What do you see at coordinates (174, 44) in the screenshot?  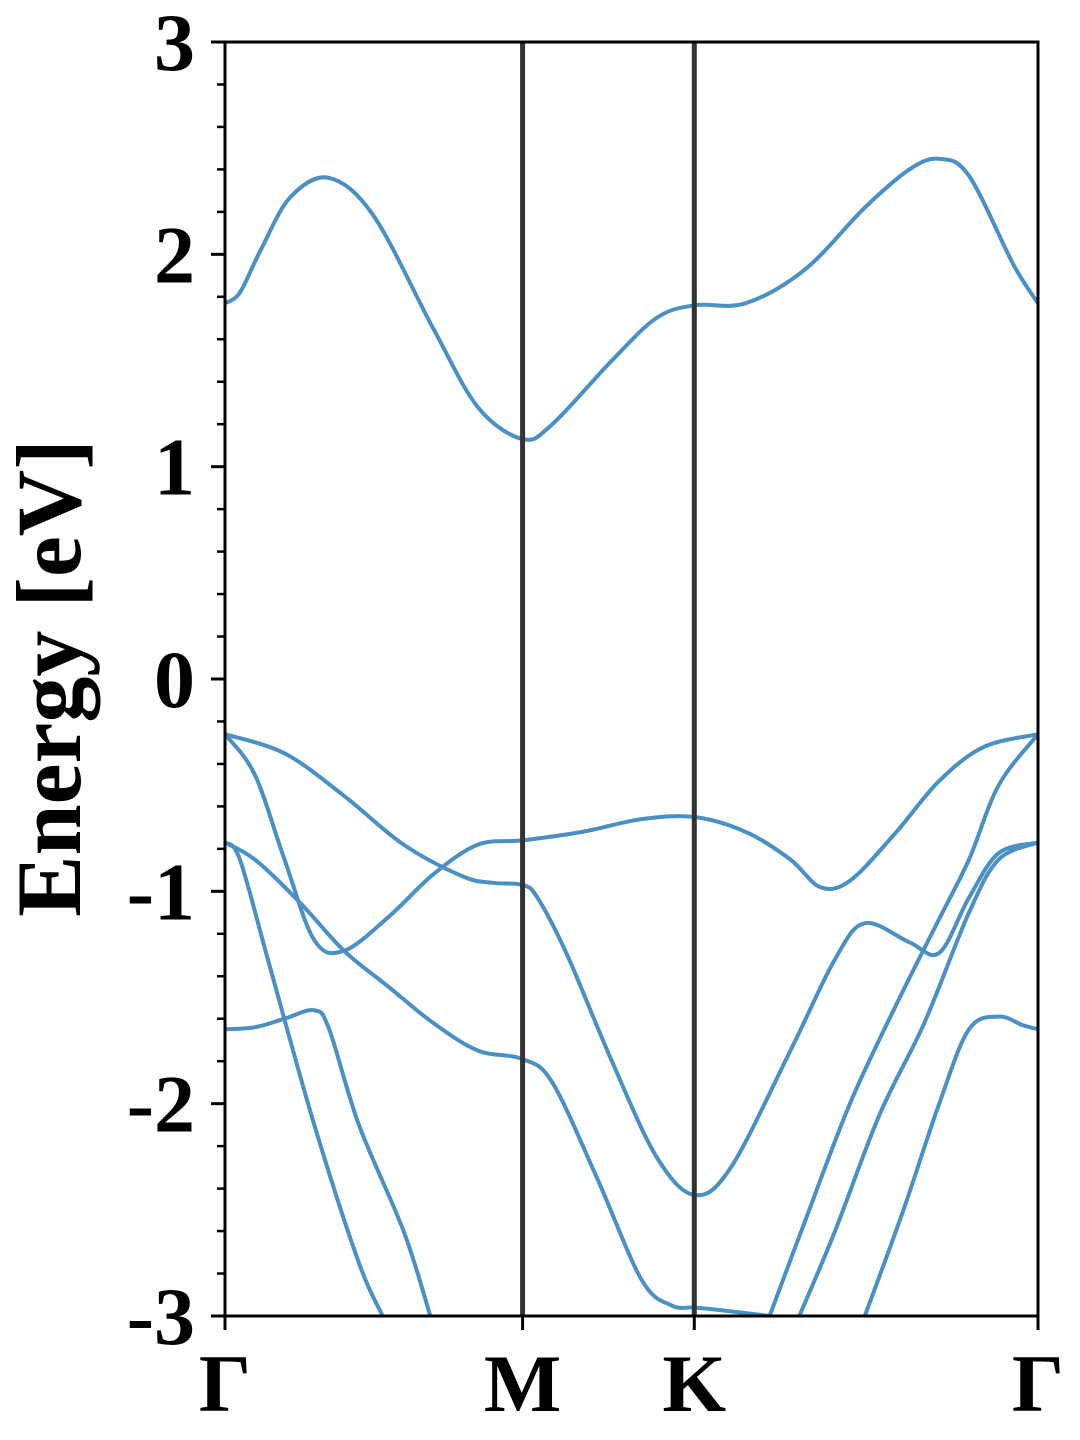 I see `y-tick-label: 3` at bounding box center [174, 44].